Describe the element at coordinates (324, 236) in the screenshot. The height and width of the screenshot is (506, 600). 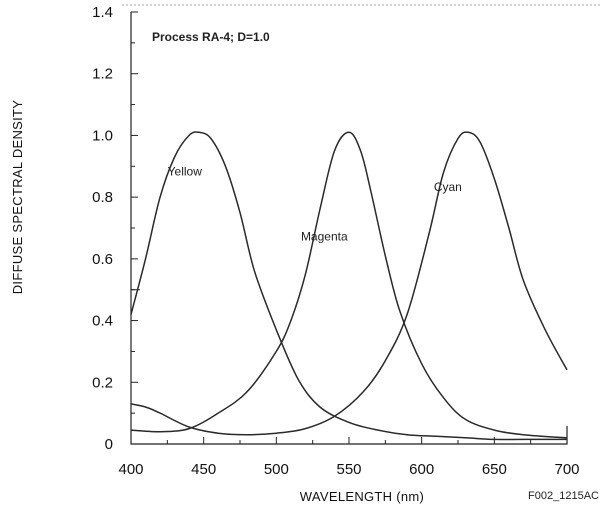
I see `magenta-label: Magenta` at that location.